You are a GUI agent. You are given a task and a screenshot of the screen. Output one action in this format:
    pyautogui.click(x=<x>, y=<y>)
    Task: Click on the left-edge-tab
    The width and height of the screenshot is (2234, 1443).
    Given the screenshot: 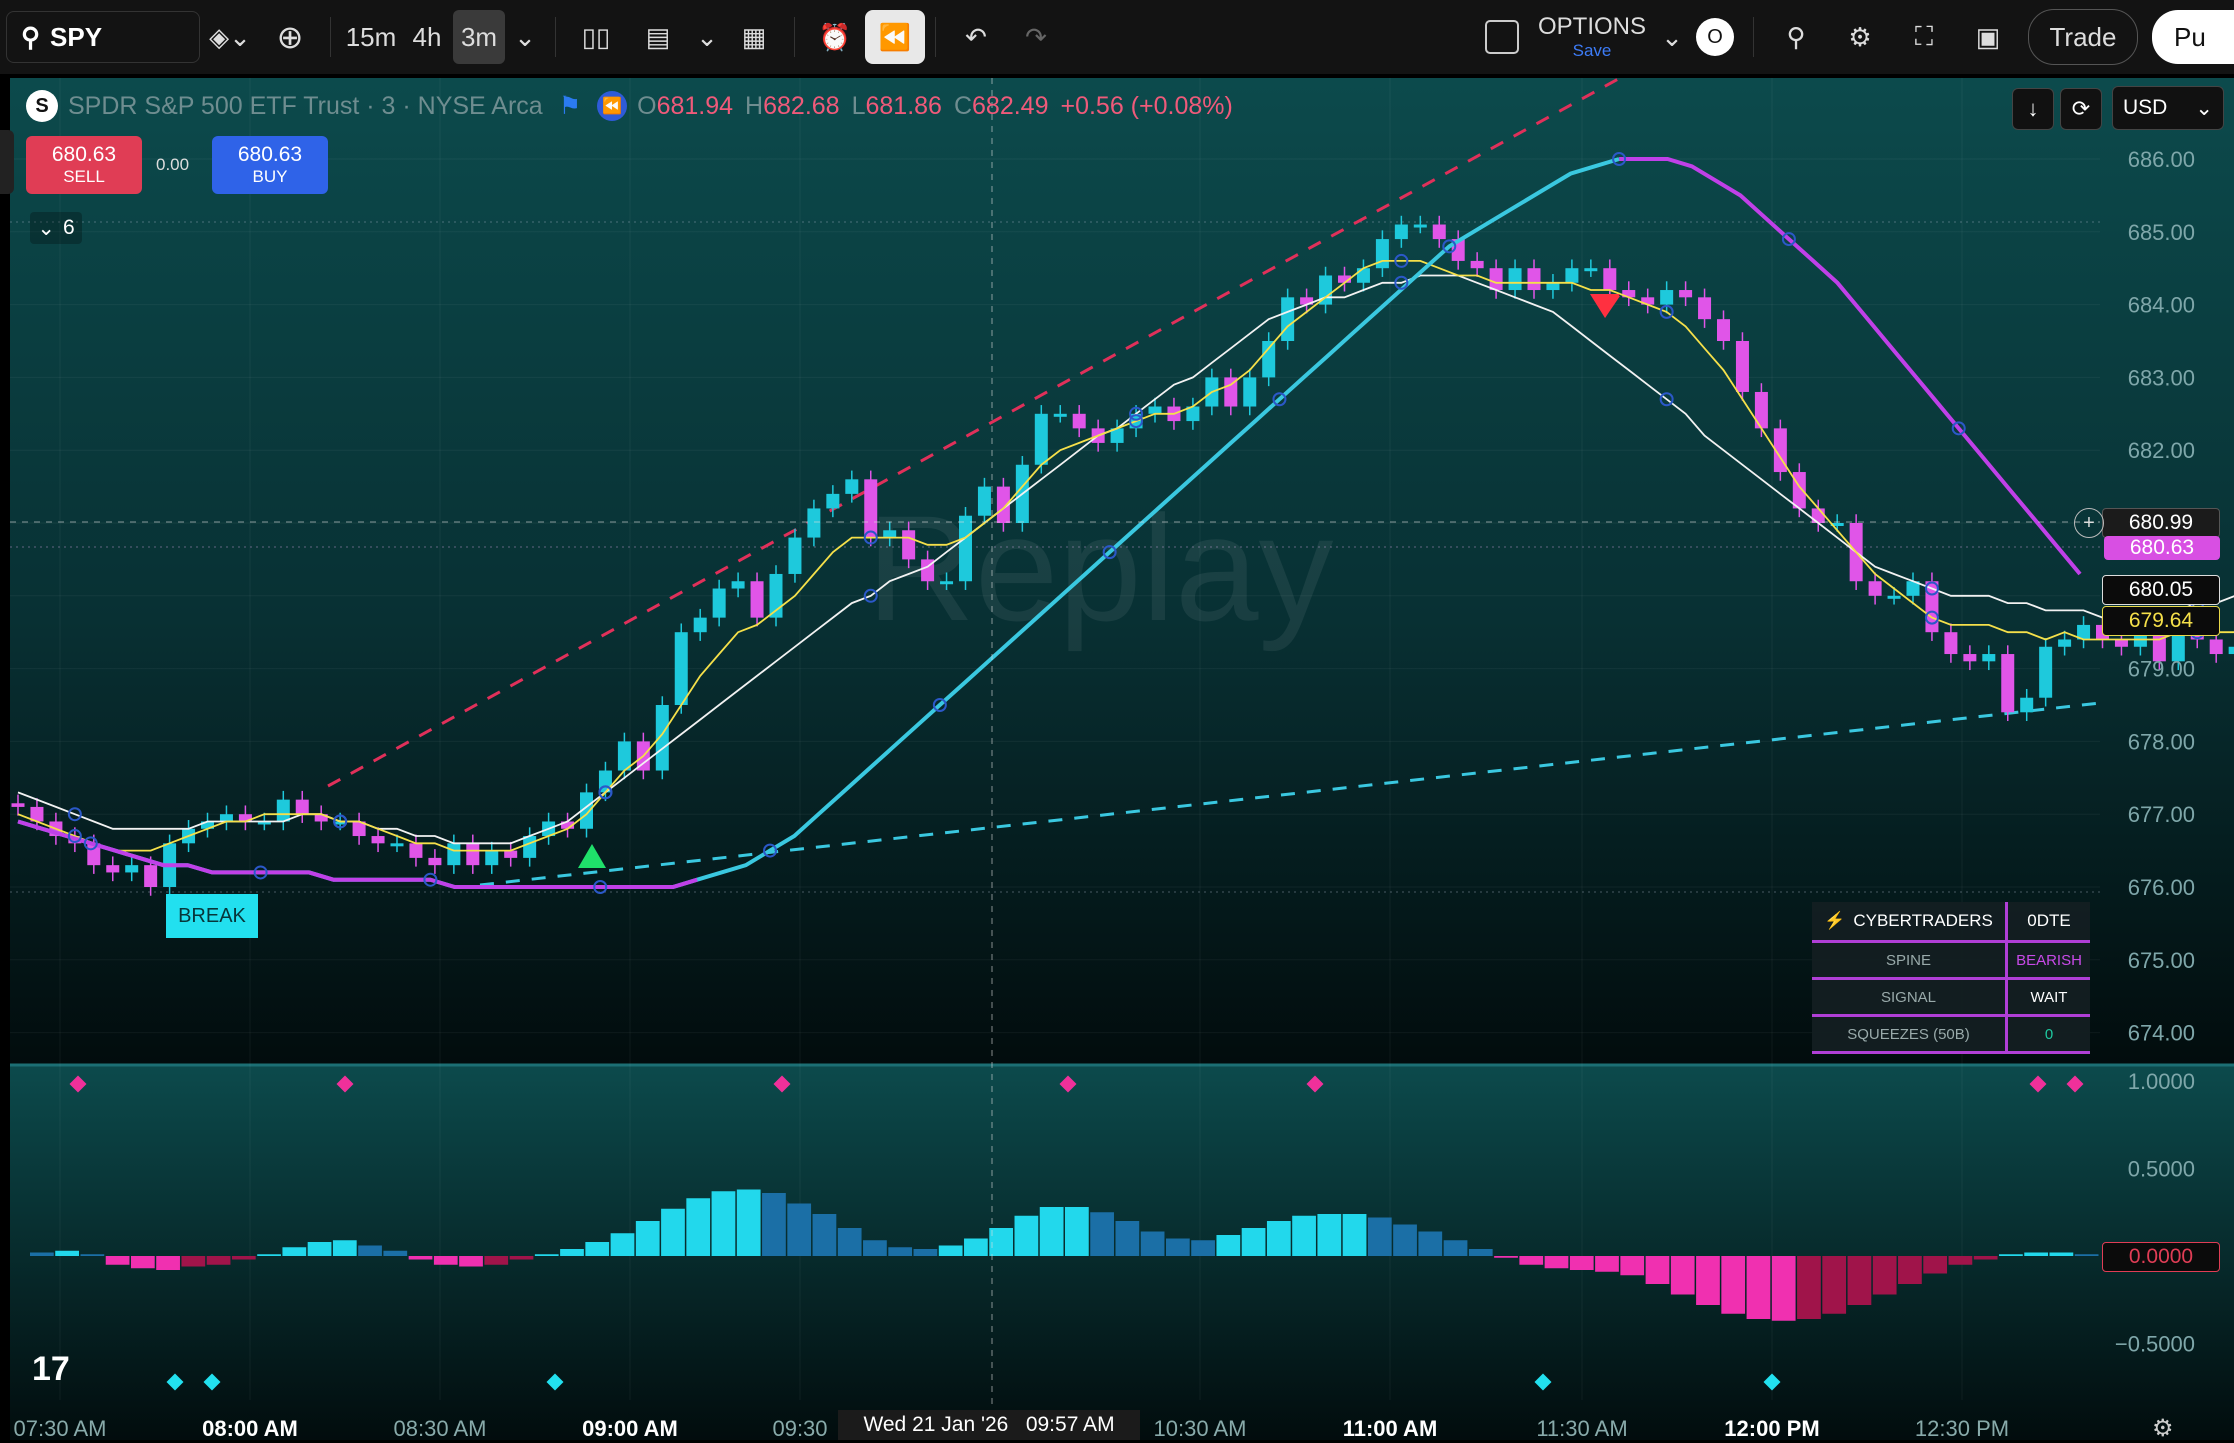 What is the action you would take?
    pyautogui.click(x=7, y=162)
    